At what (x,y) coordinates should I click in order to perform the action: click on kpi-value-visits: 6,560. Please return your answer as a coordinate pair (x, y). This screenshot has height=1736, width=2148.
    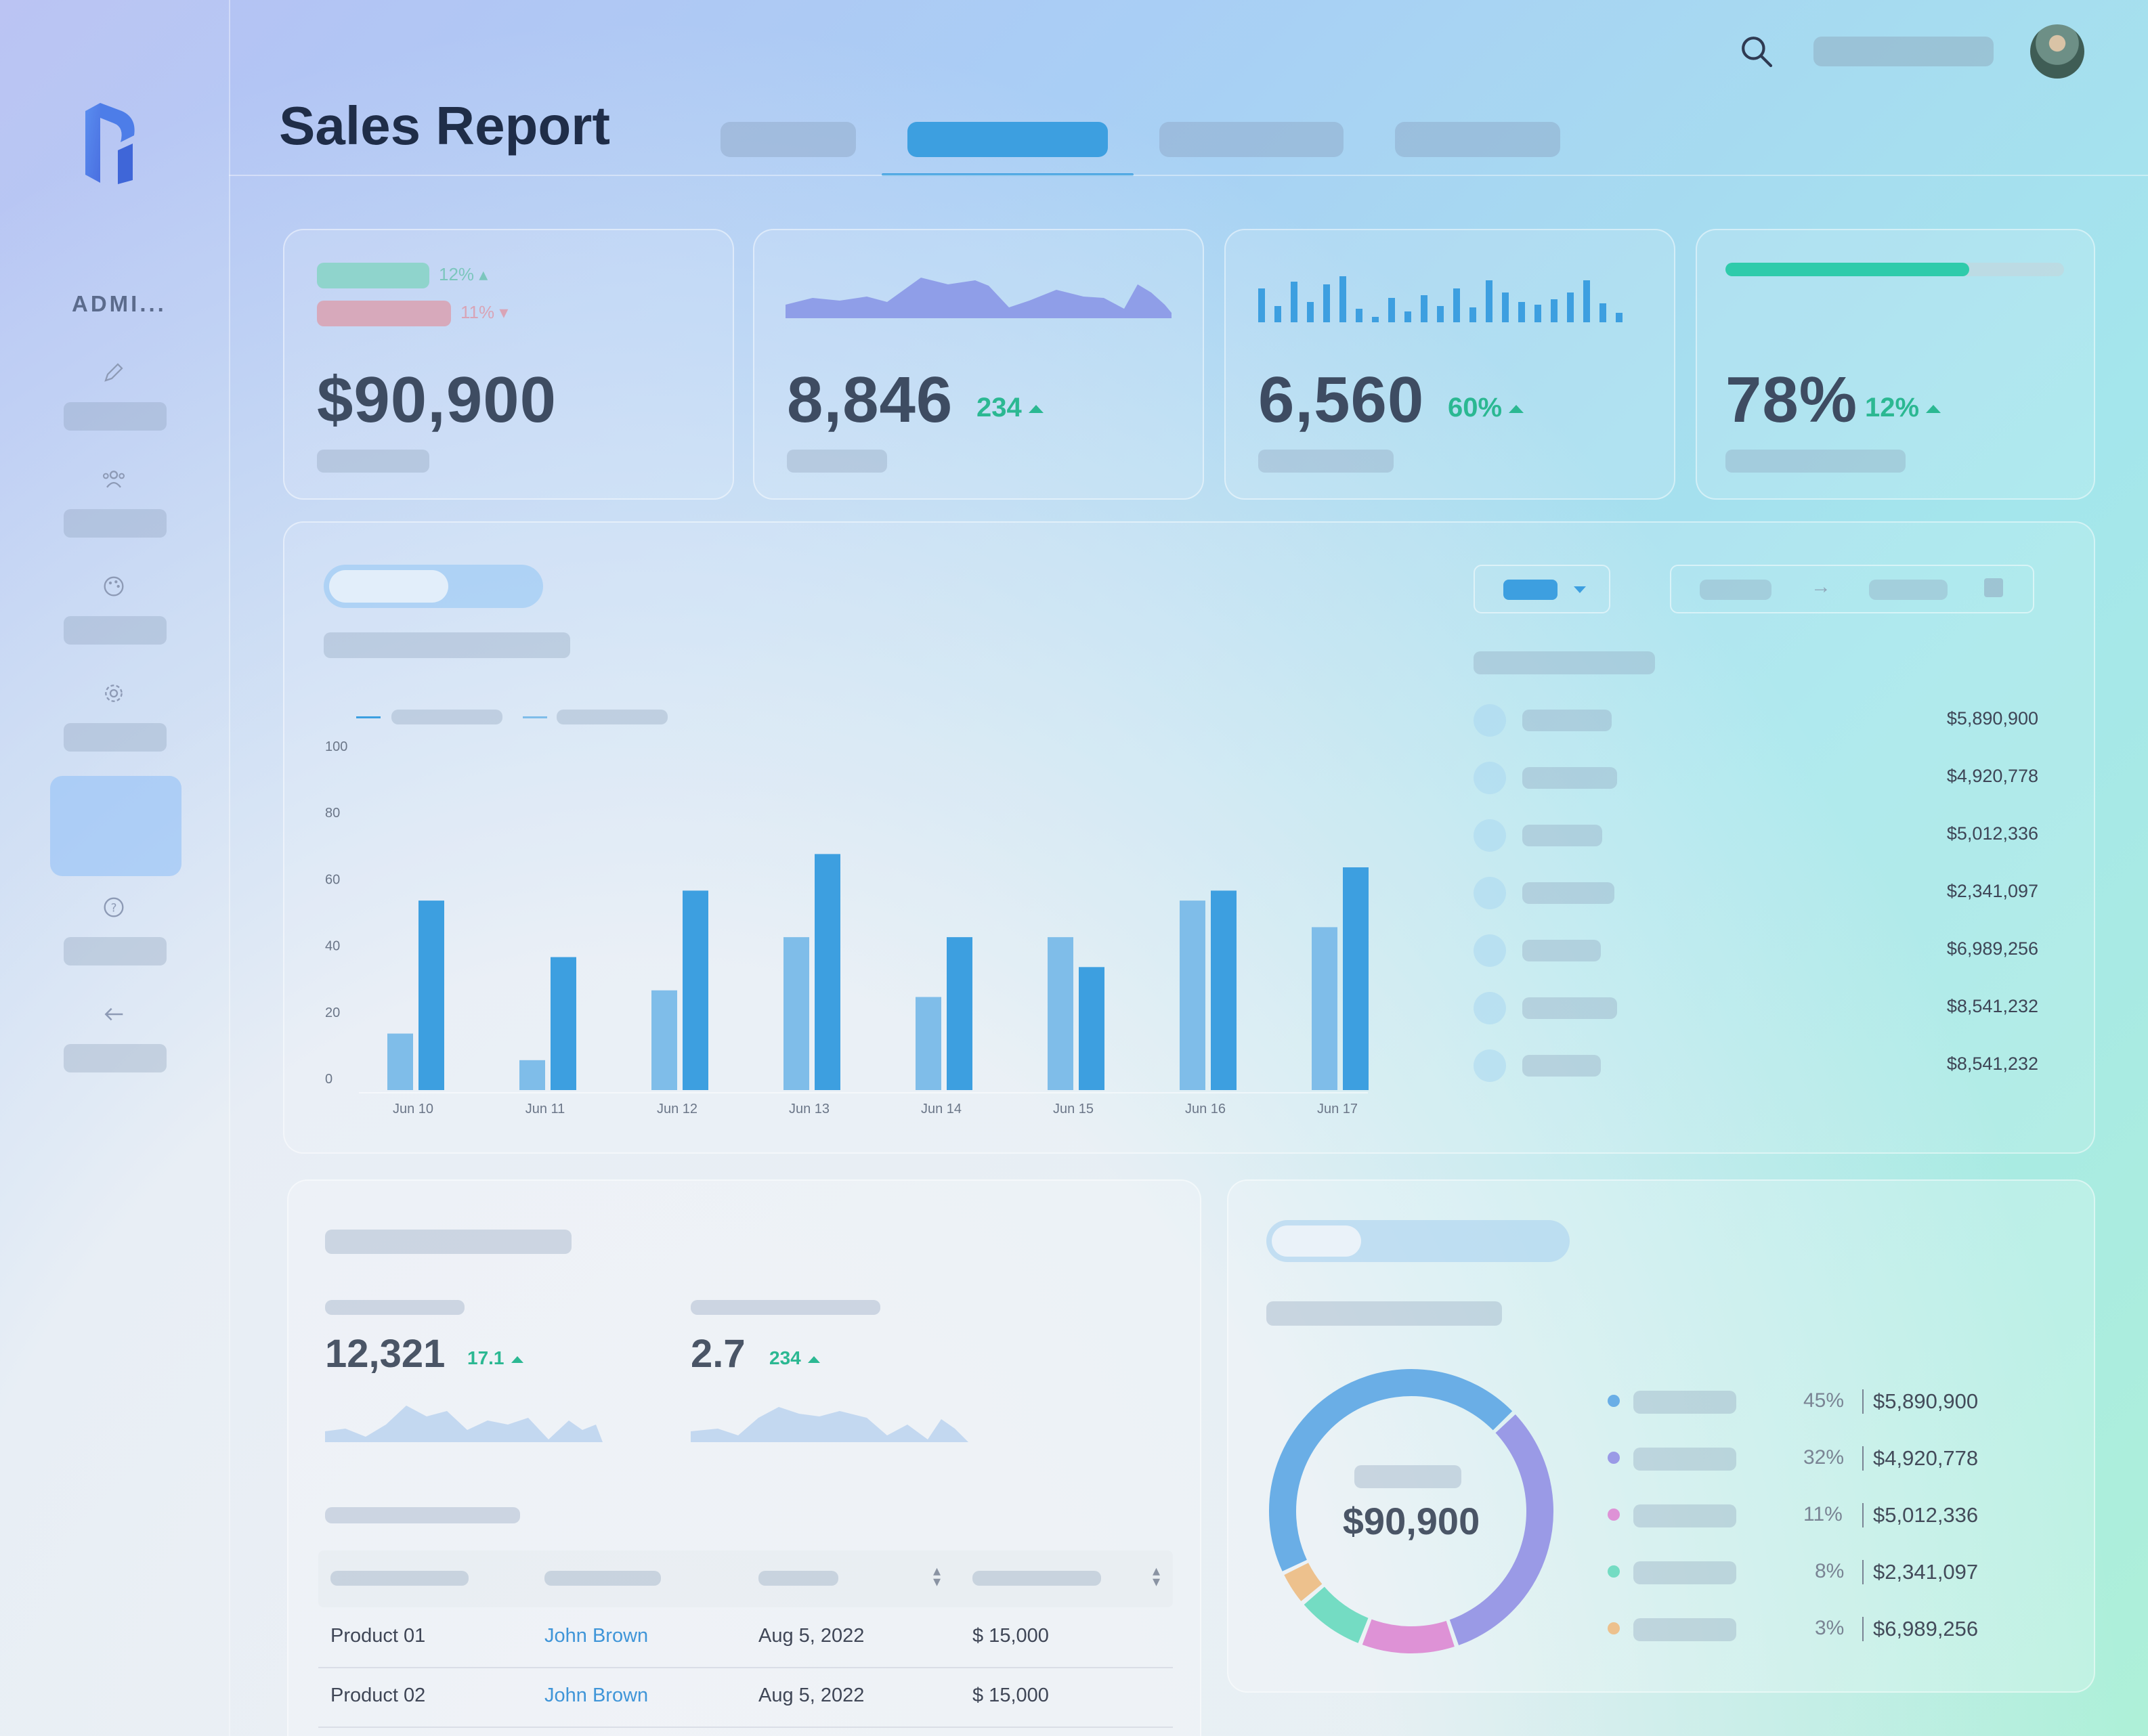
    Looking at the image, I should click on (1341, 400).